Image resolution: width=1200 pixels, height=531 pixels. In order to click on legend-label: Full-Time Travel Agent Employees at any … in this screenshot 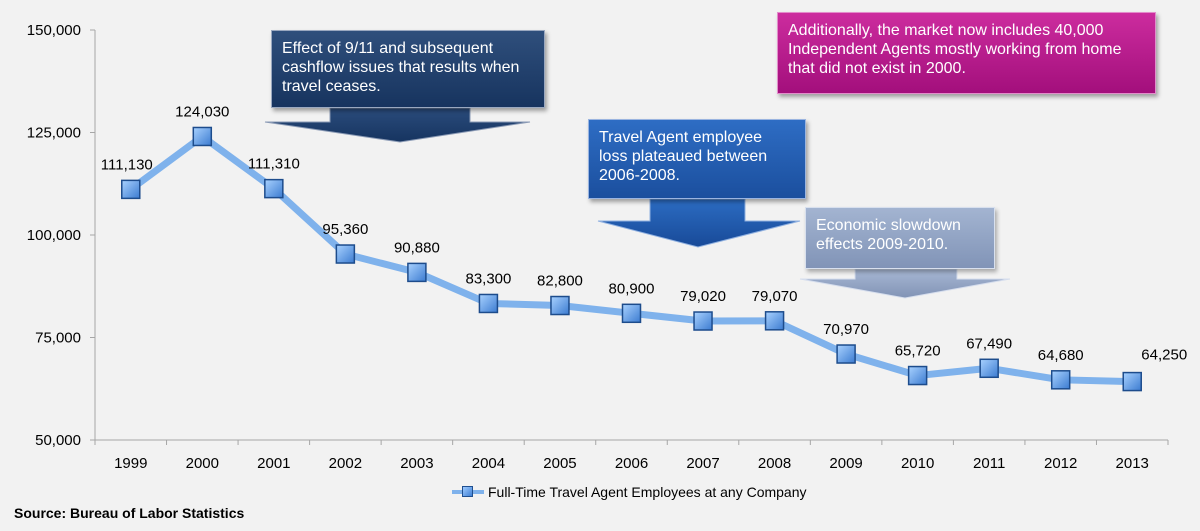, I will do `click(647, 492)`.